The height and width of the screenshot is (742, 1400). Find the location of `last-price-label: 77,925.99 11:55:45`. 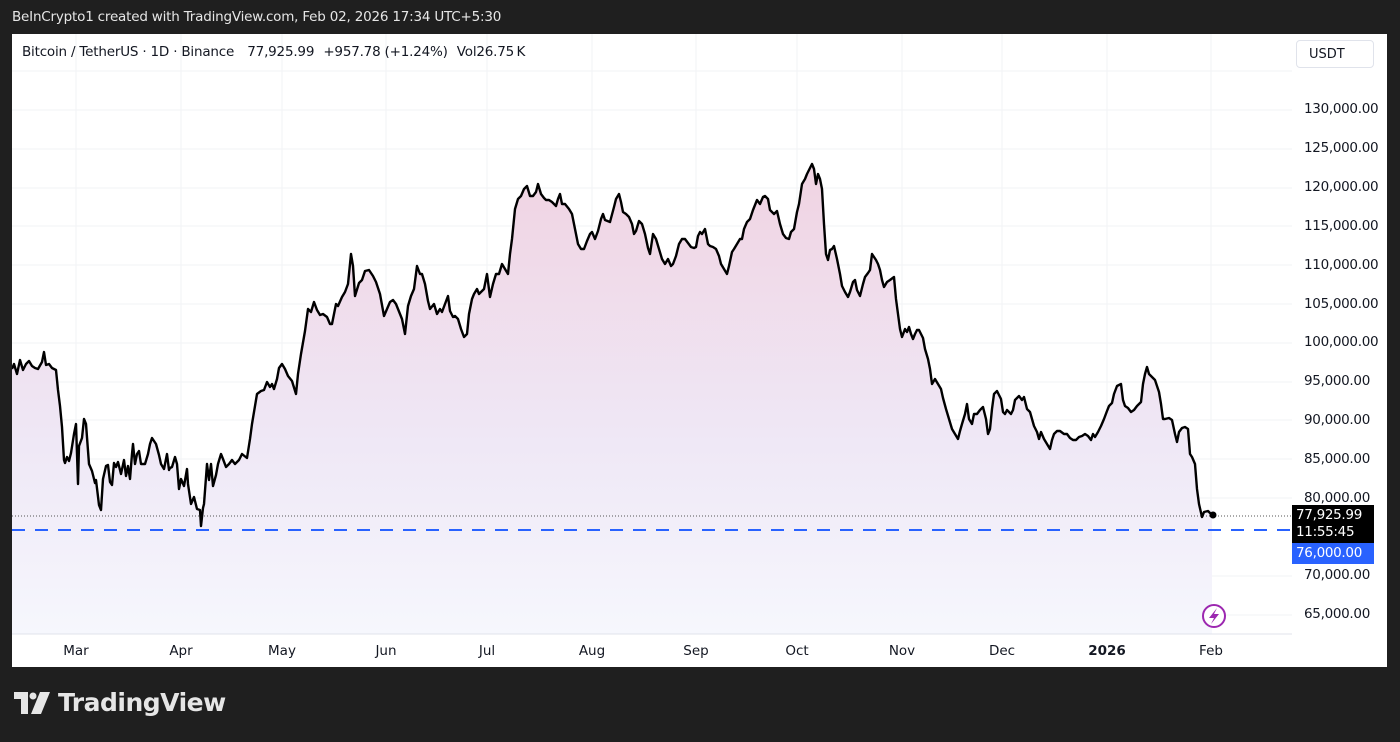

last-price-label: 77,925.99 11:55:45 is located at coordinates (1333, 524).